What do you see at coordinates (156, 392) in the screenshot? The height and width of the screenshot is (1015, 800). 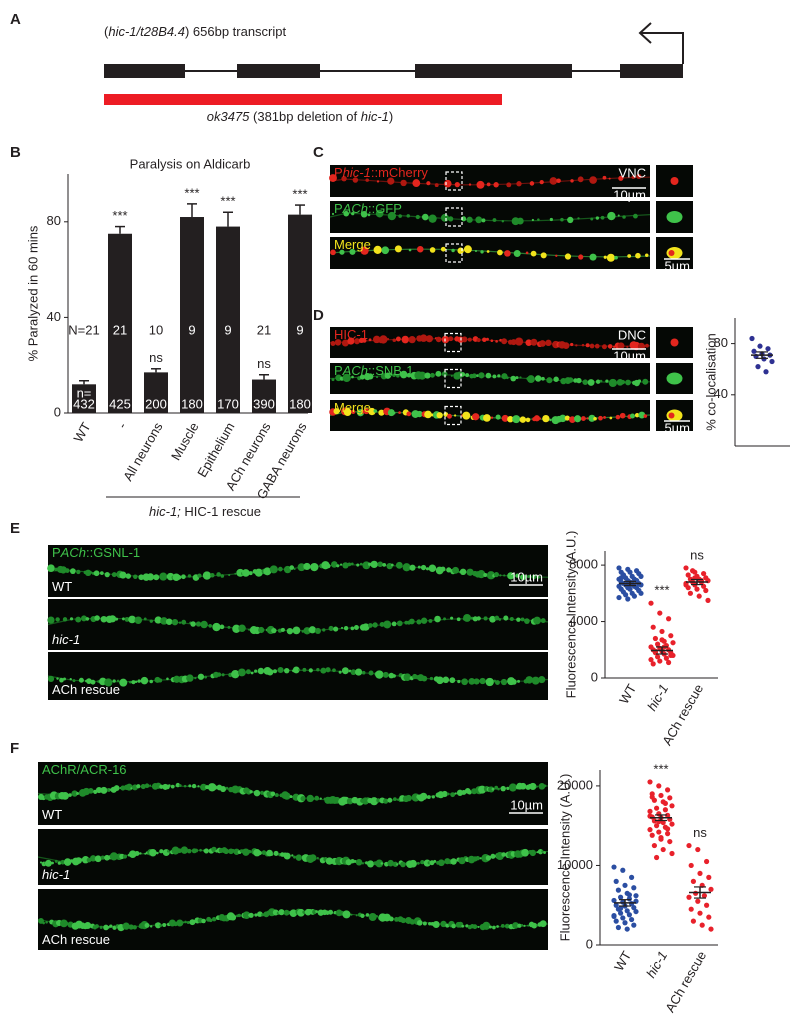 I see `bar` at bounding box center [156, 392].